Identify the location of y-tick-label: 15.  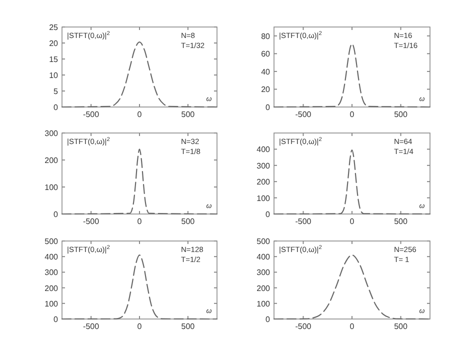
(54, 59).